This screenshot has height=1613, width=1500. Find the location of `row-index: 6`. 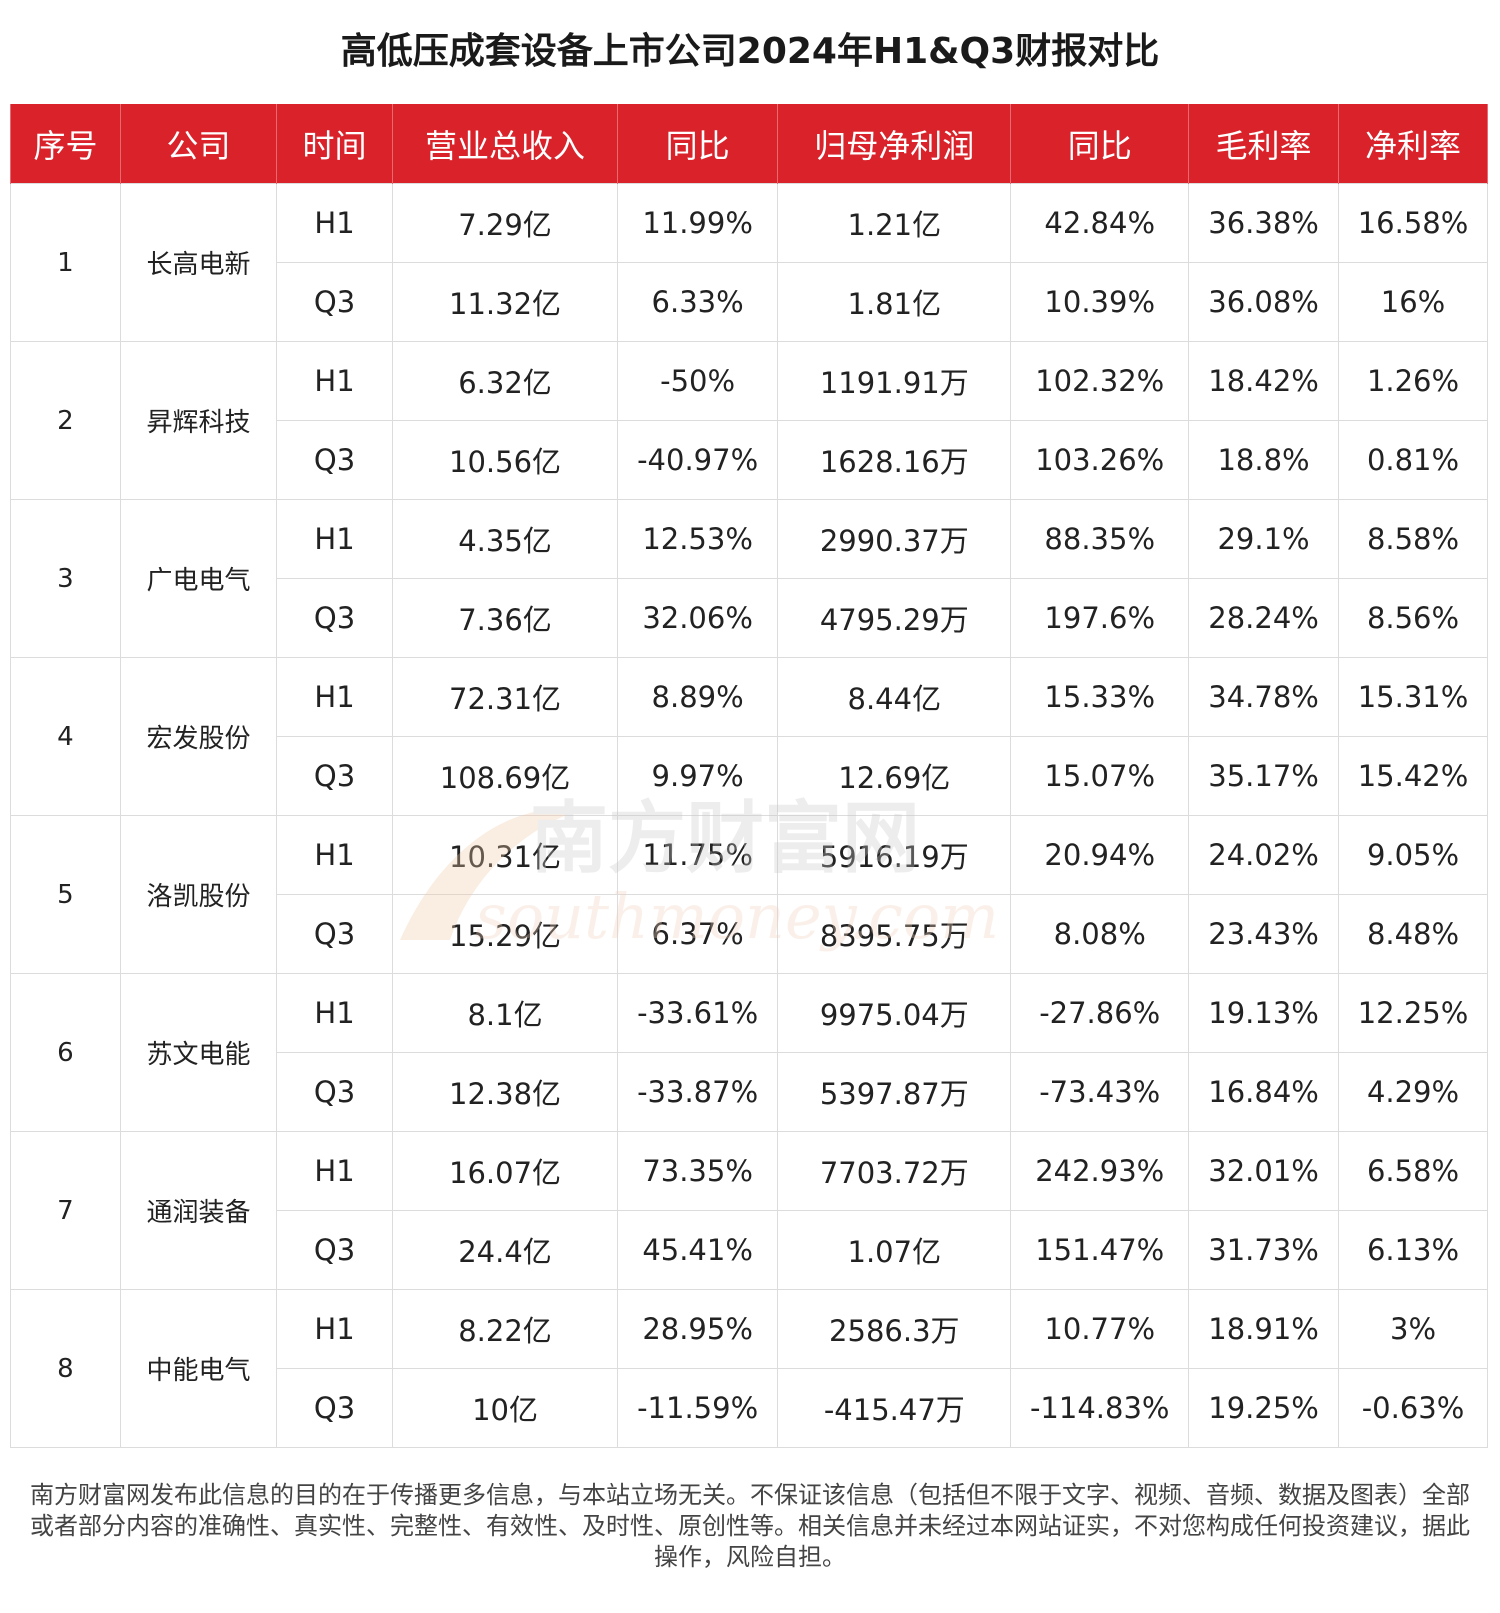

row-index: 6 is located at coordinates (65, 1052).